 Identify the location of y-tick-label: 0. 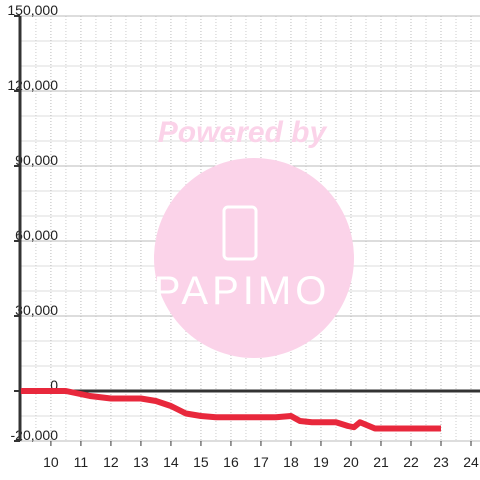
(54, 385).